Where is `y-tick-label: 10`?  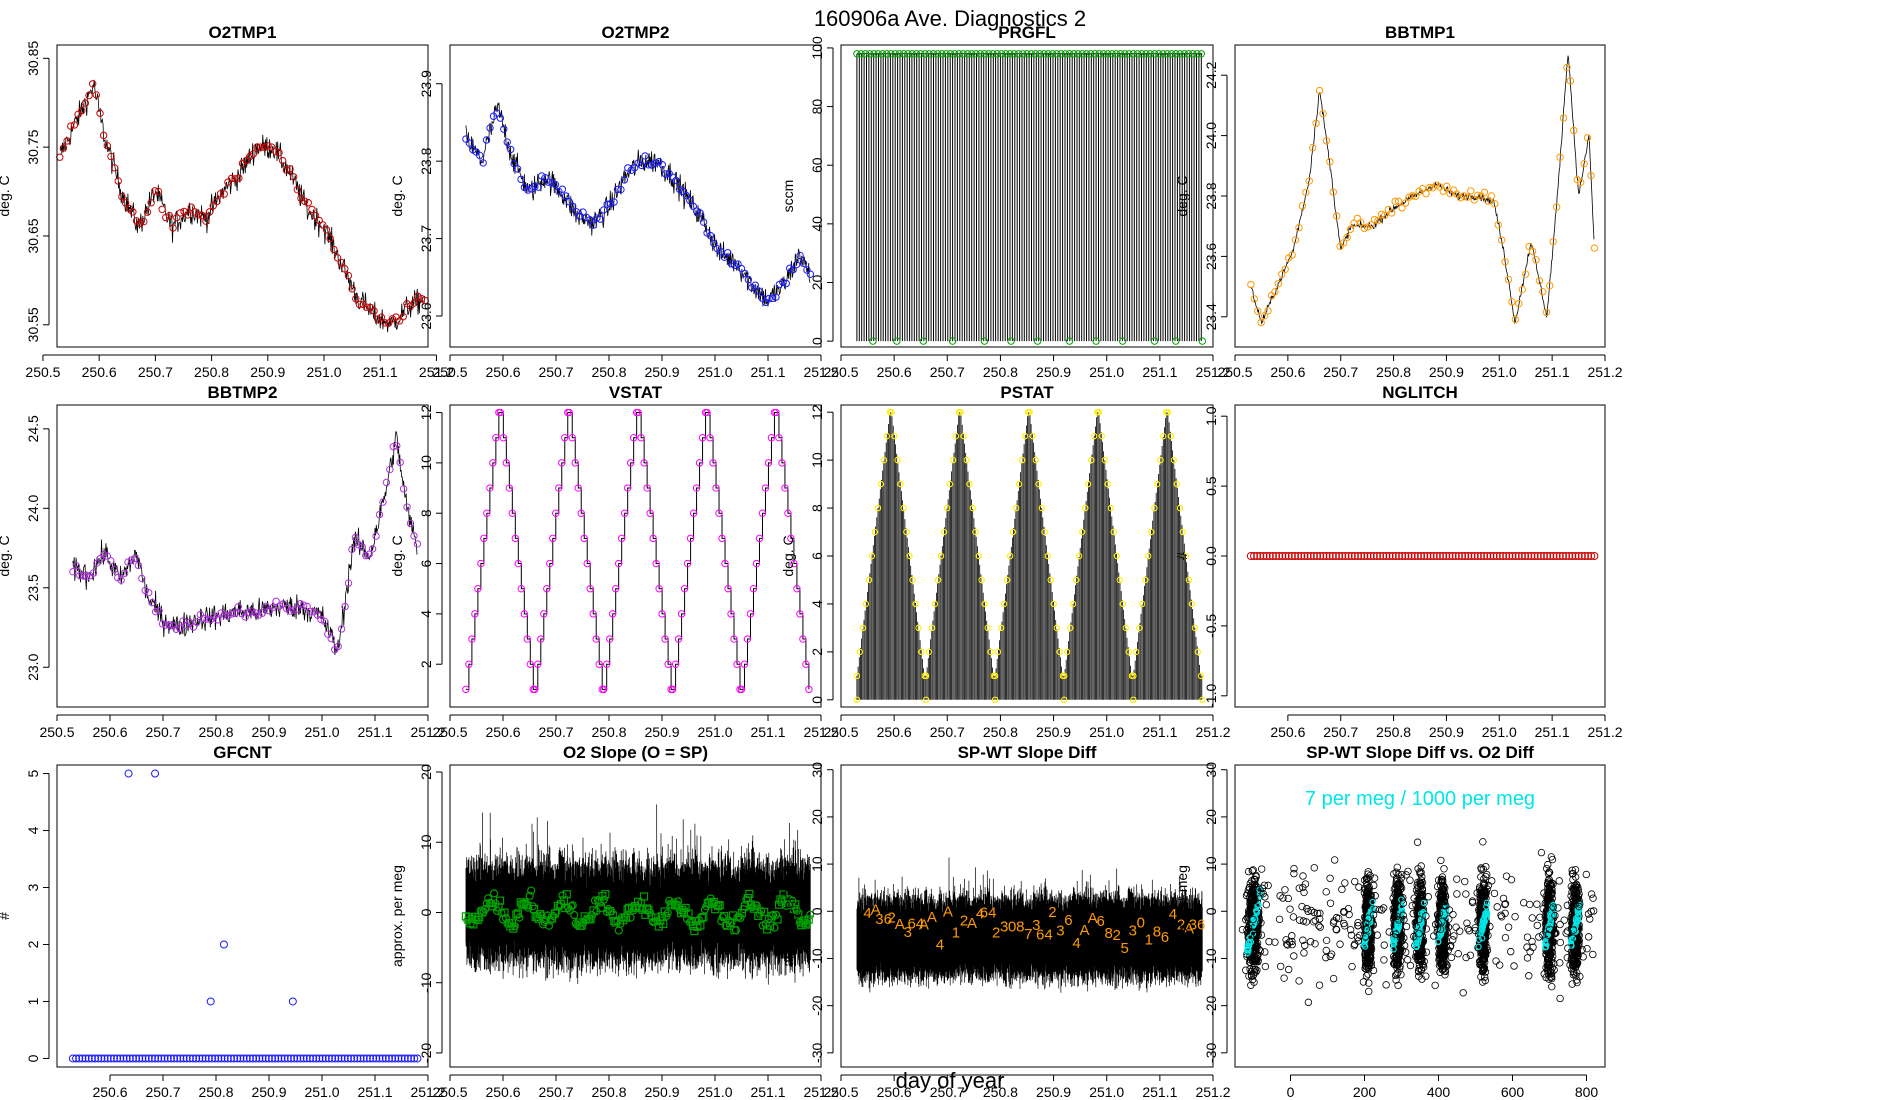
y-tick-label: 10 is located at coordinates (426, 463).